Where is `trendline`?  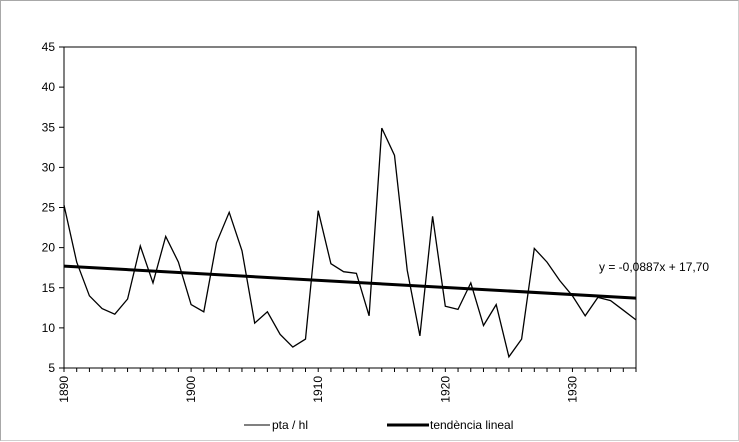
trendline is located at coordinates (350, 282).